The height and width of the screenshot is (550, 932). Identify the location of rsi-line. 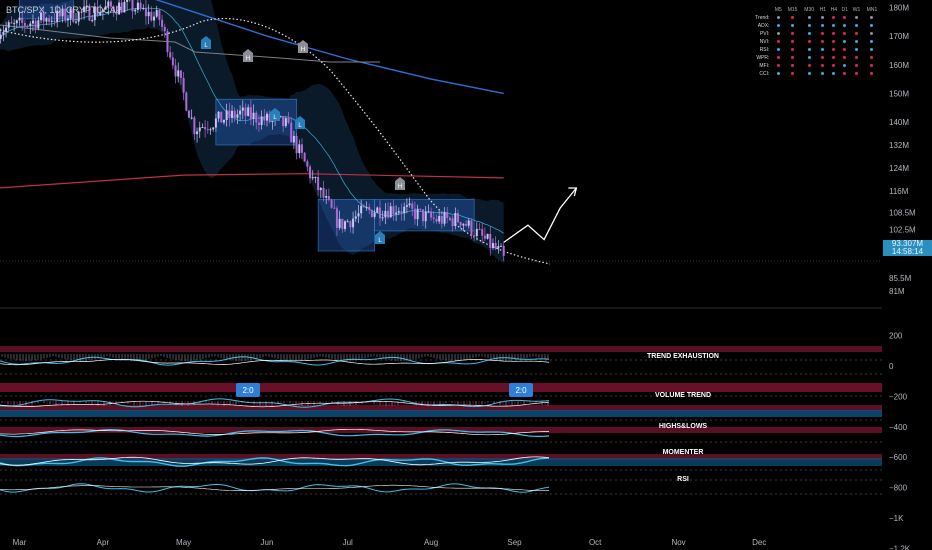
(275, 488).